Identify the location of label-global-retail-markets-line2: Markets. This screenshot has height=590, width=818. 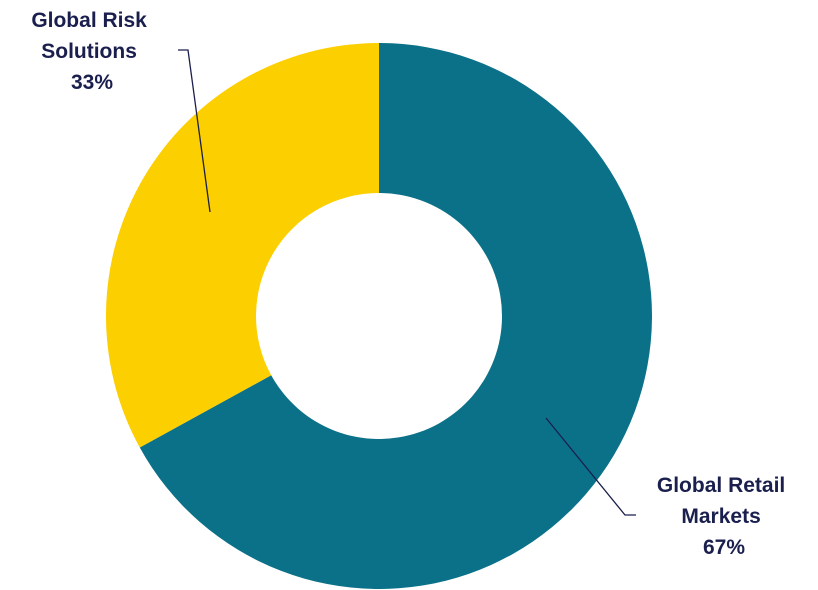
(720, 516).